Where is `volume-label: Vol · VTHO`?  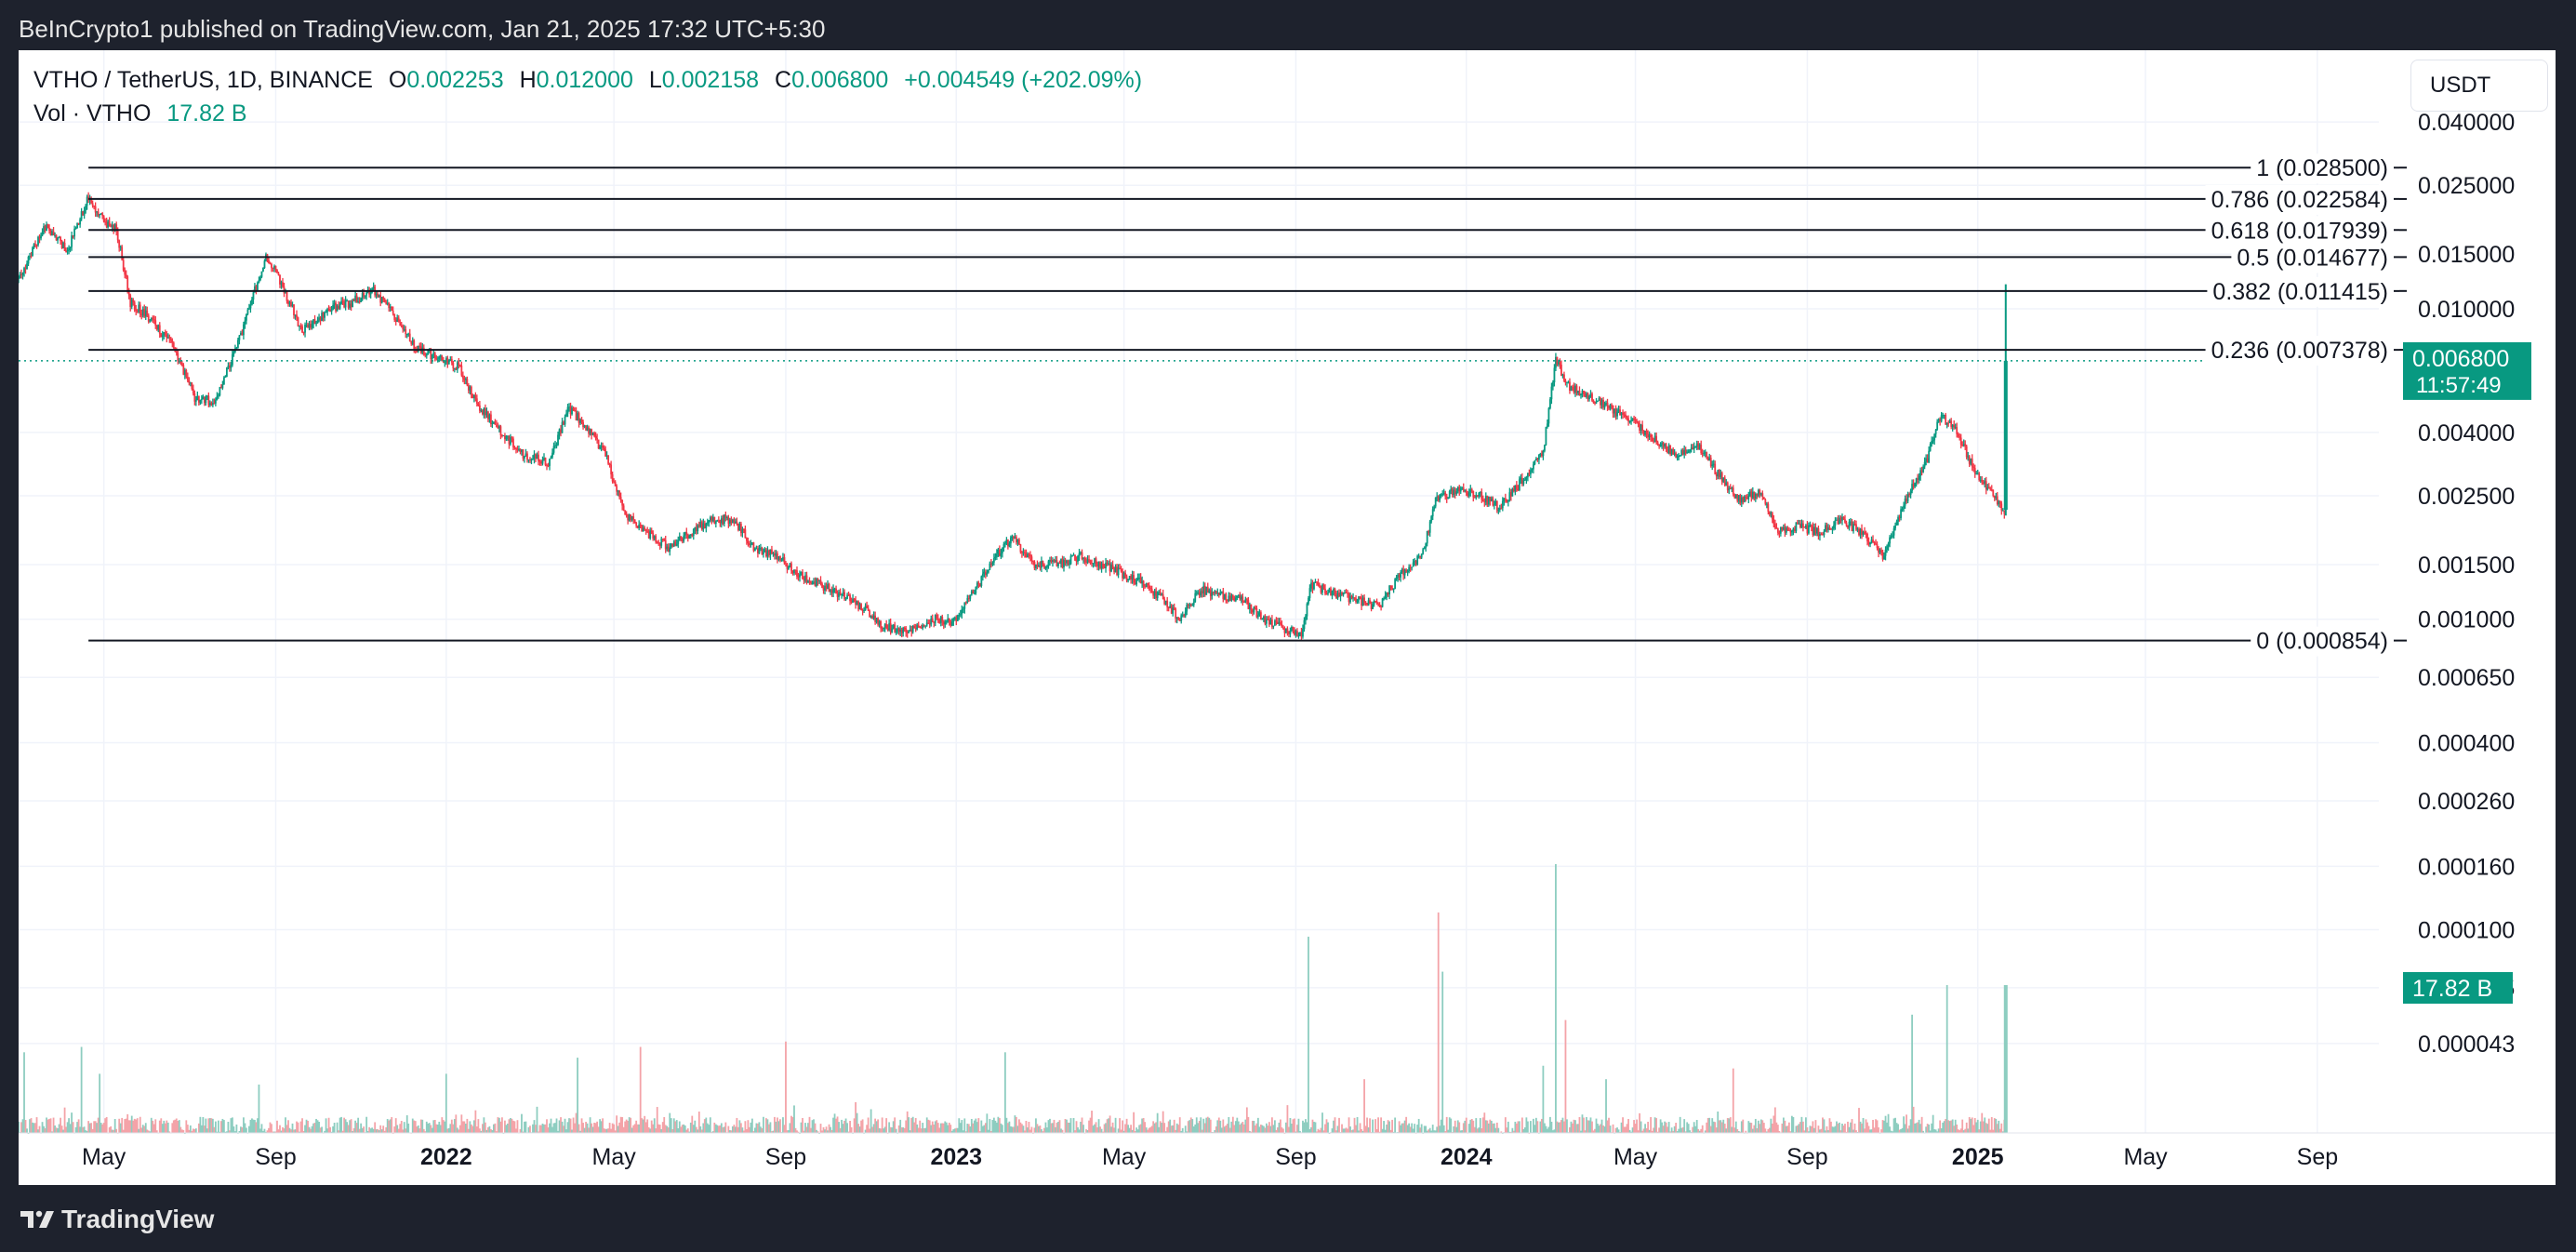 volume-label: Vol · VTHO is located at coordinates (92, 113).